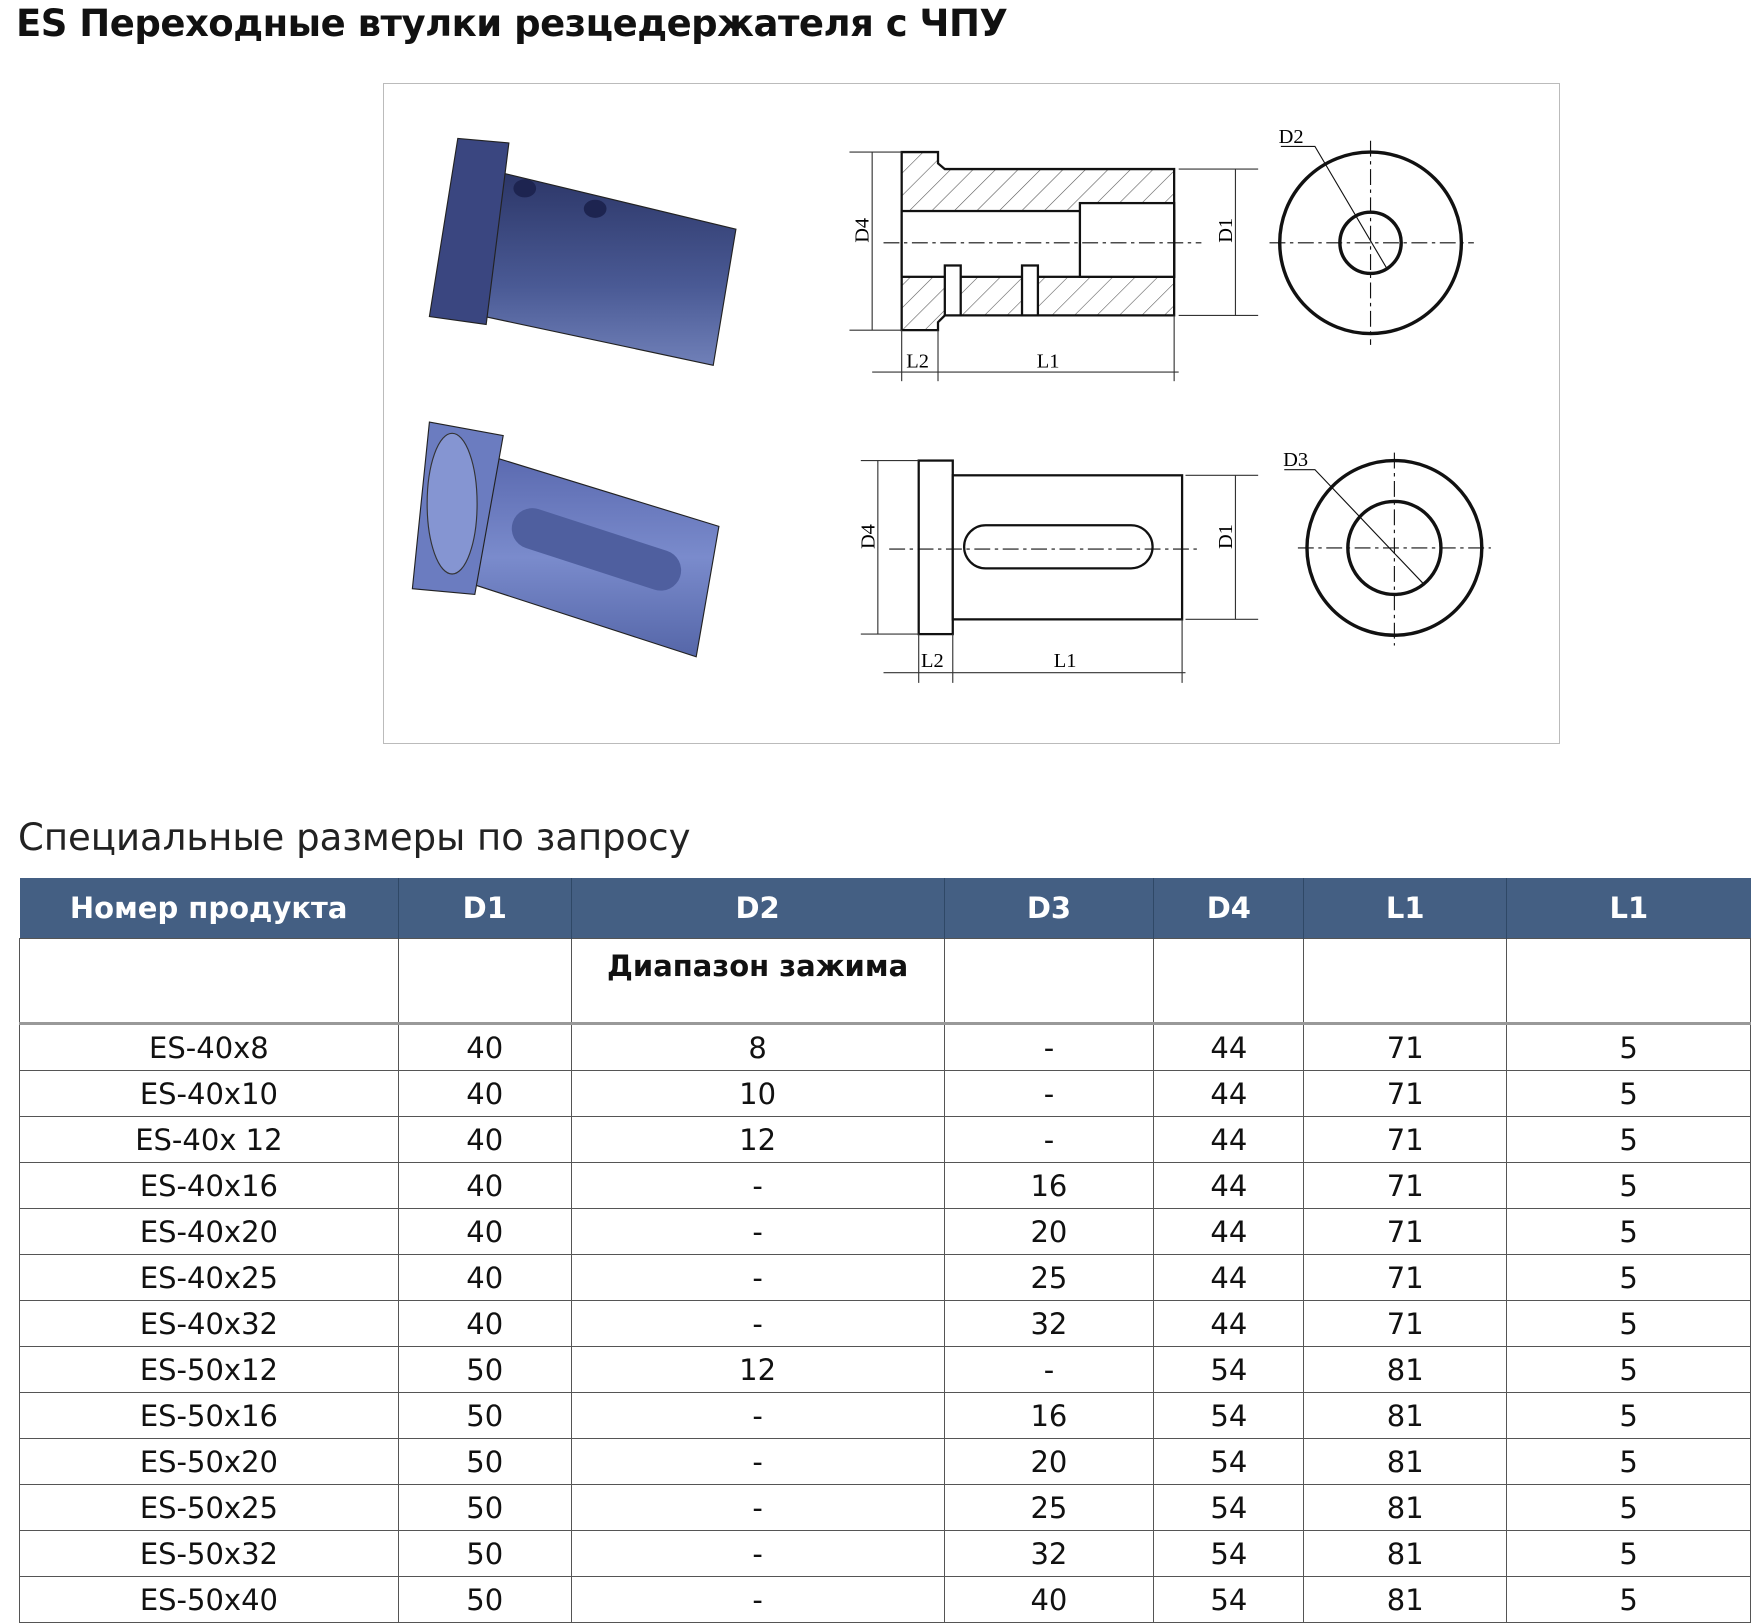  I want to click on table-row: ES-40x 12 40 12-44 71 5, so click(885, 1139).